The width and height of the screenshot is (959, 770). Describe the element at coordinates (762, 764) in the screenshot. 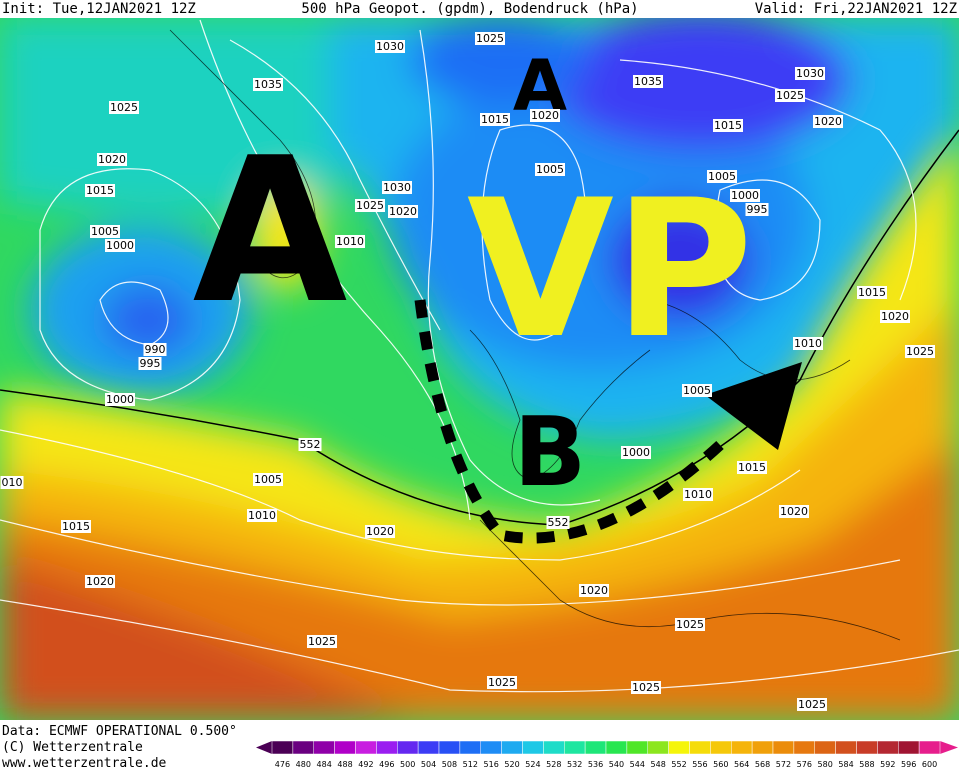

I see `colorbar-tick-label: 568` at that location.